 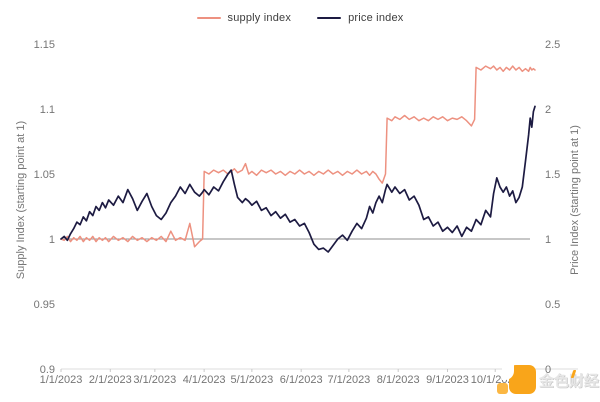 What do you see at coordinates (552, 207) in the screenshot?
I see `right-axis-tick-labels: 2.5 2 1.5 1 0.5 0` at bounding box center [552, 207].